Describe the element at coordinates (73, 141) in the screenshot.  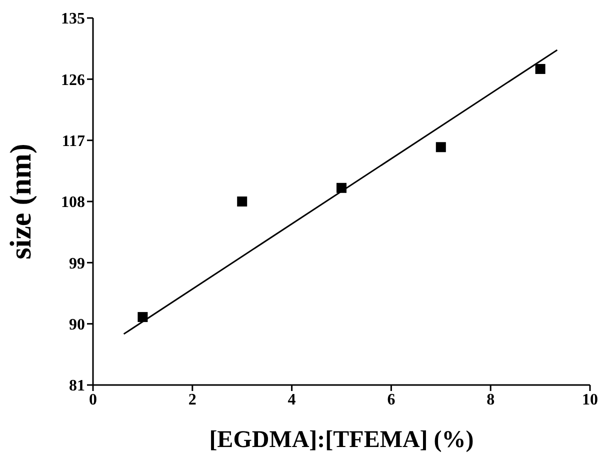
I see `y-tick-label: 117` at that location.